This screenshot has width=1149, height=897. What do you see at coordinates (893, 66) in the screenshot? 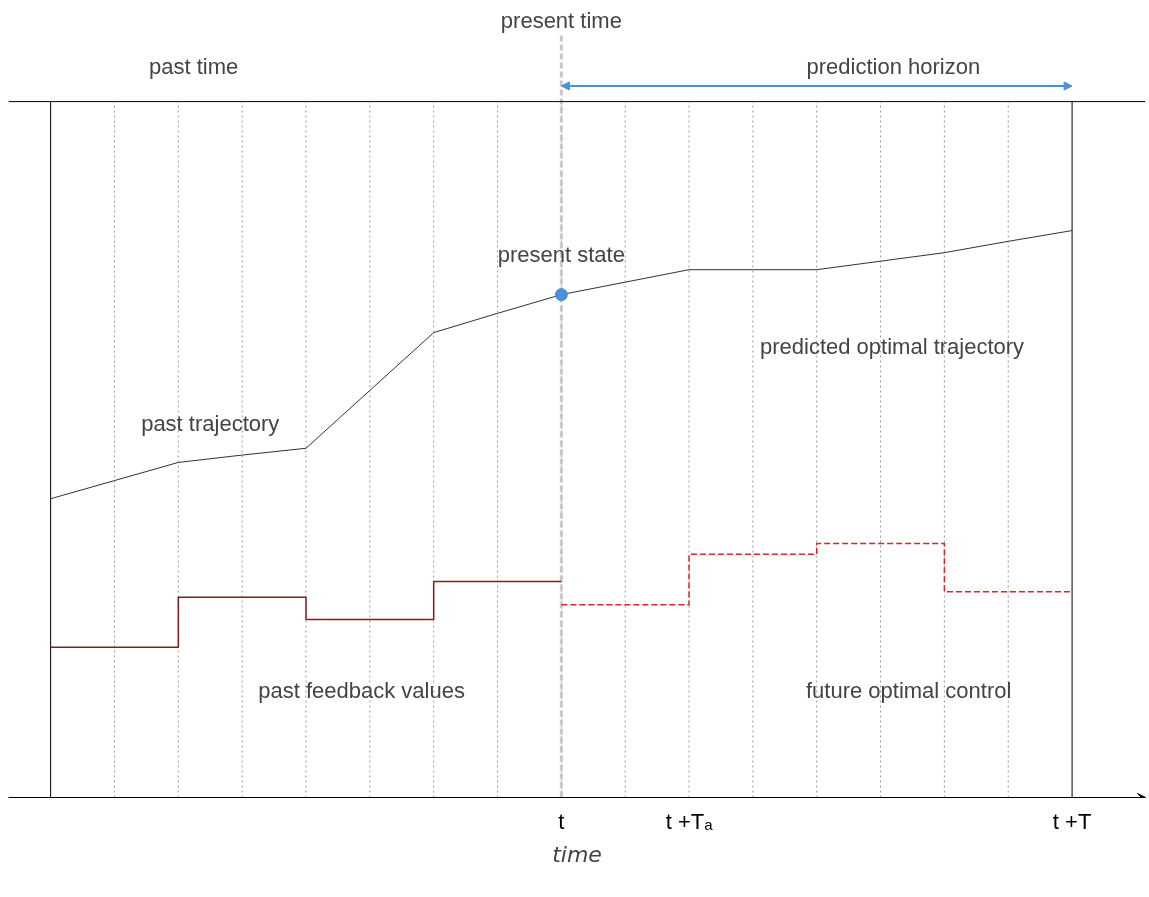
I see `text: prediction horizon` at bounding box center [893, 66].